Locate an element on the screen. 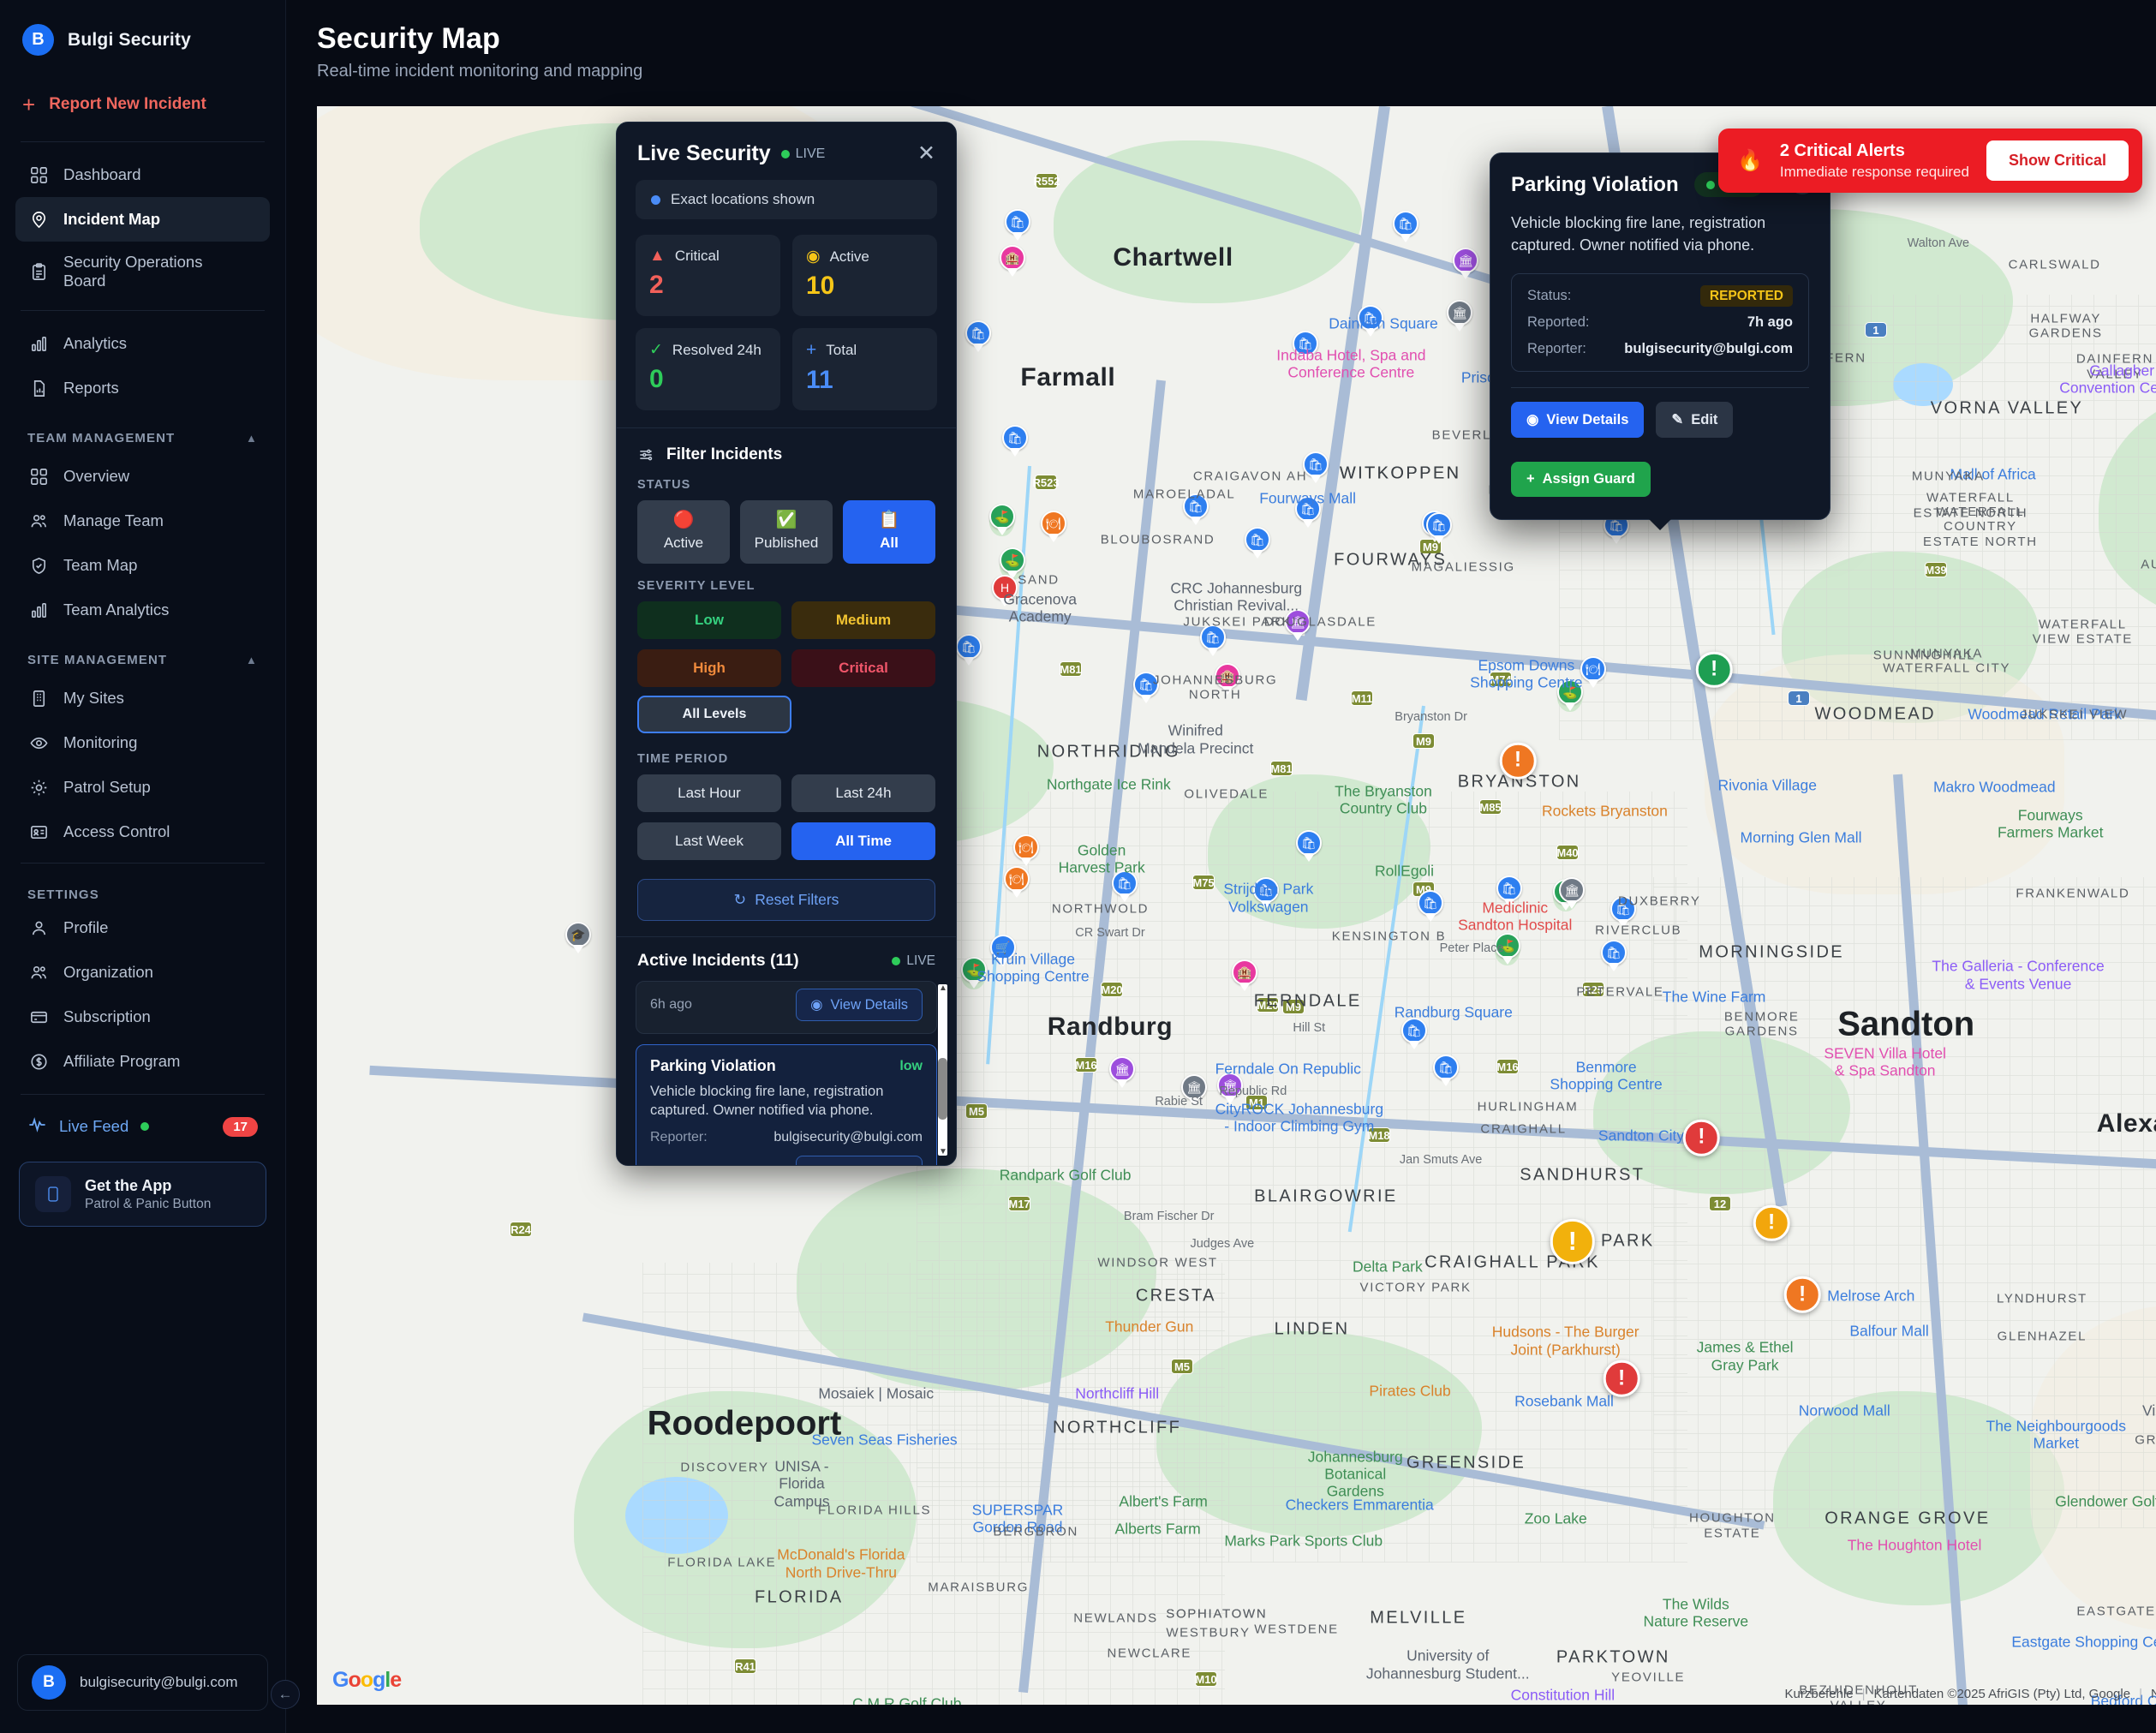 This screenshot has height=1733, width=2156. section-site-management: SITE MANAGEMENT ▲ is located at coordinates (142, 654).